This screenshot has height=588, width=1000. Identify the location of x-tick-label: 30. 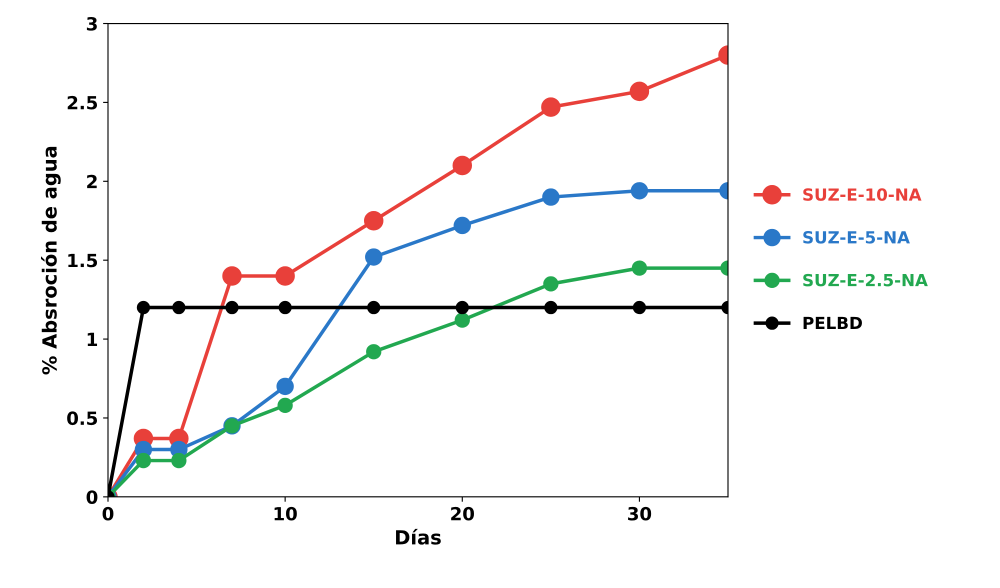
(640, 513).